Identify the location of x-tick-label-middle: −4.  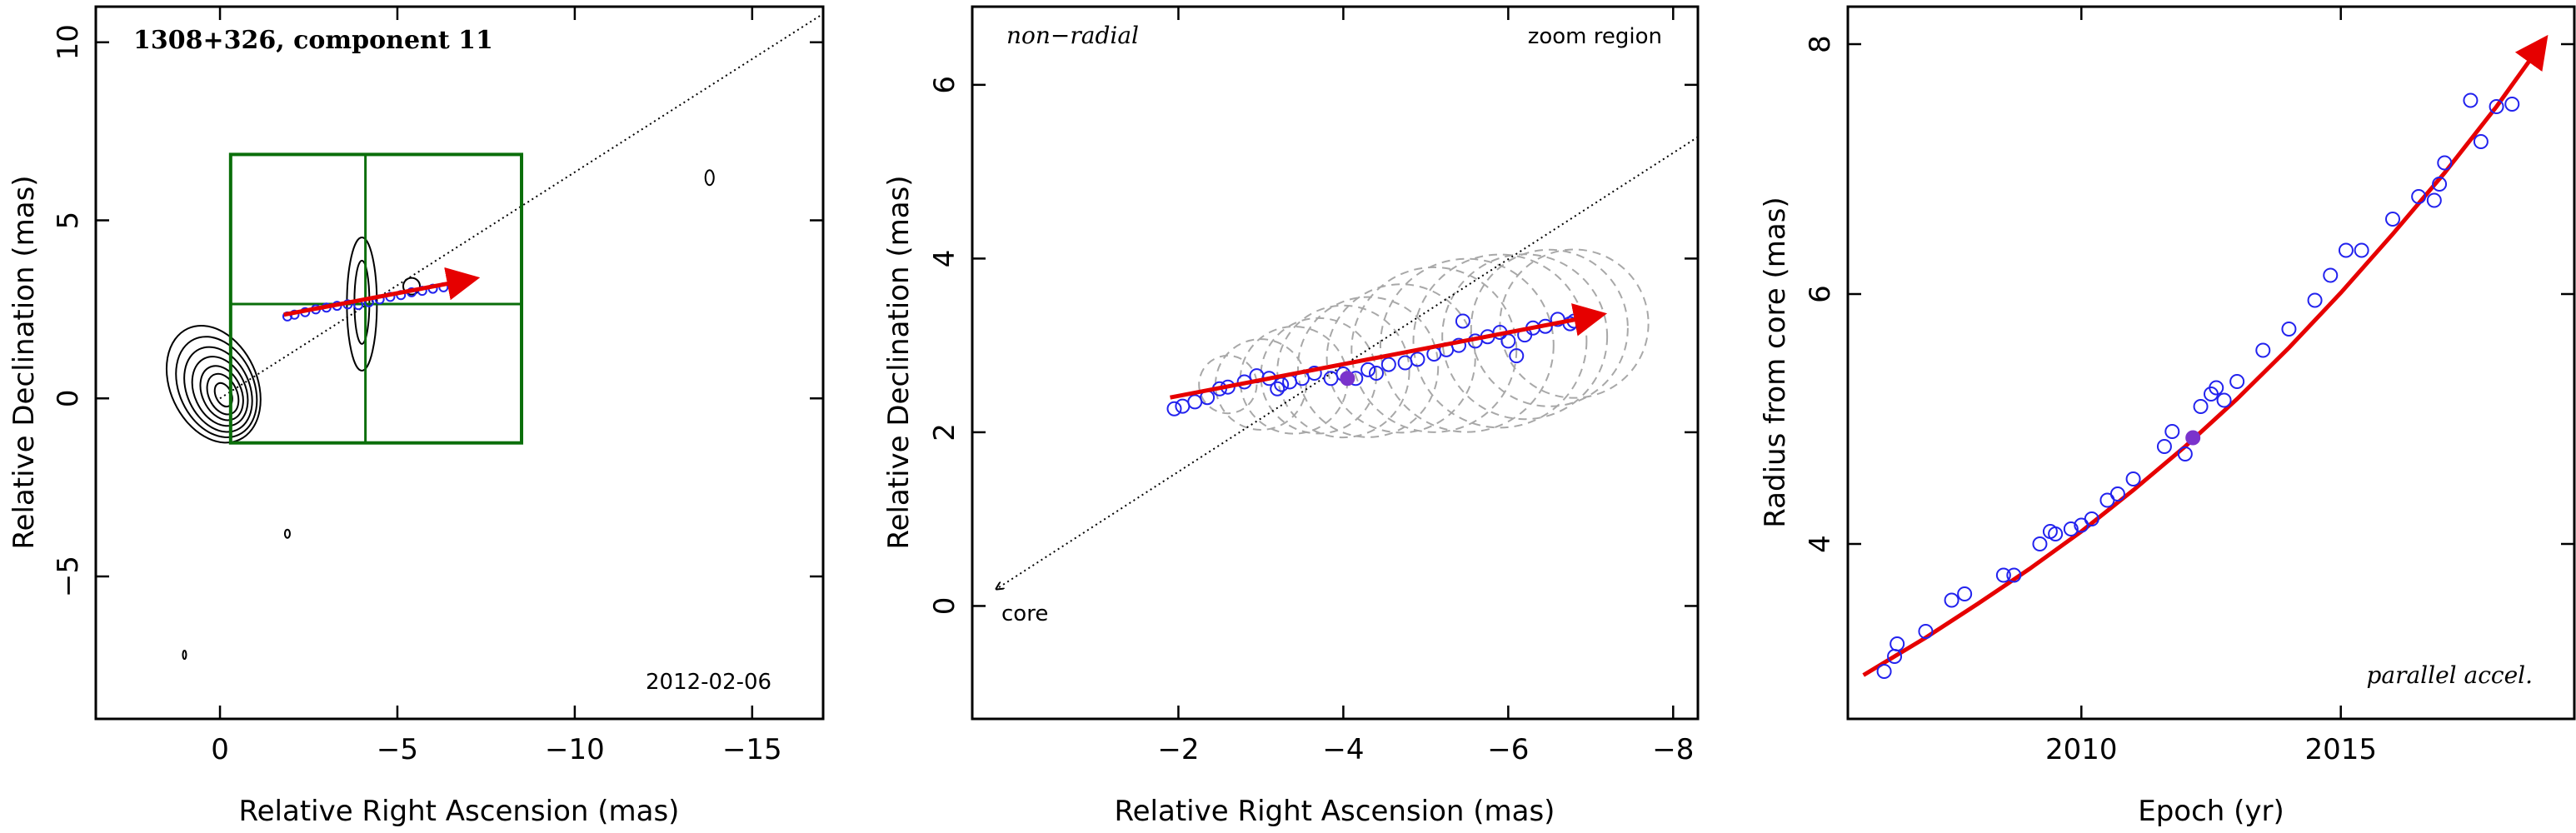
(1343, 749).